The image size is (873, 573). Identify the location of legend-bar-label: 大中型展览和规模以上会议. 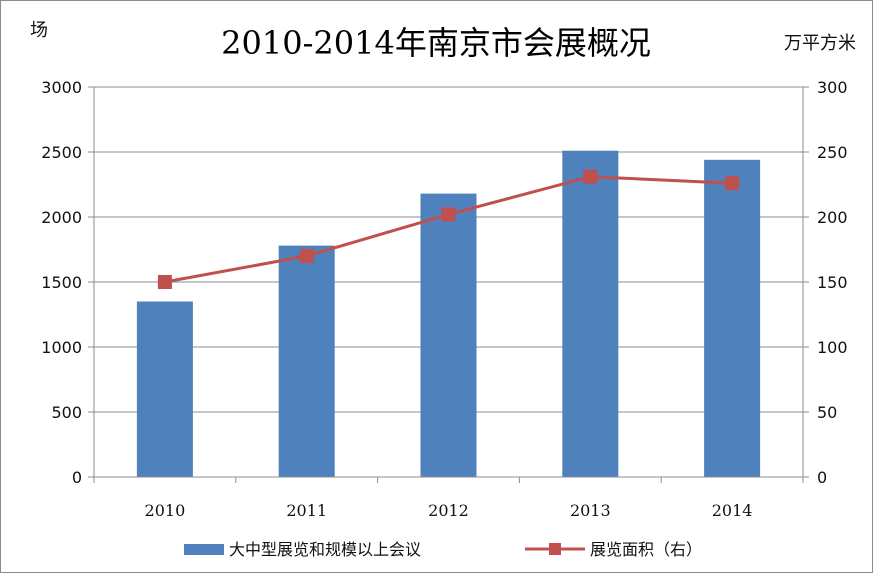
(325, 549).